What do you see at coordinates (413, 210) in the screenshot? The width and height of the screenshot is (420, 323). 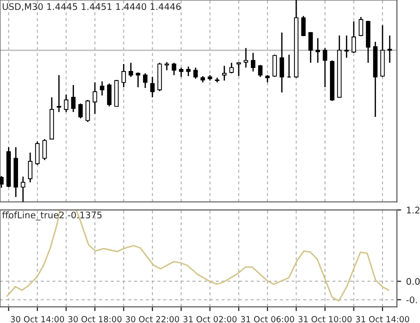 I see `y-tick-label: 1.2` at bounding box center [413, 210].